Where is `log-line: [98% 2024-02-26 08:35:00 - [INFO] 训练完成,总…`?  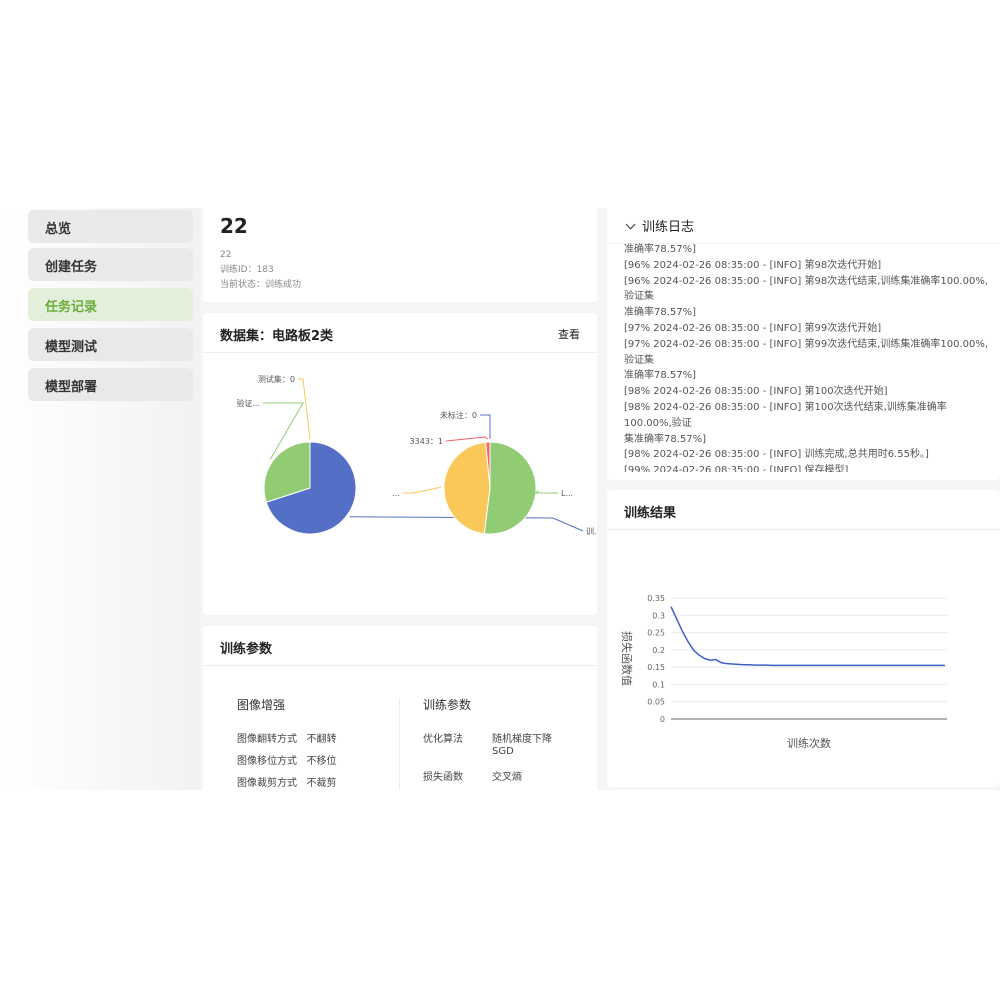 log-line: [98% 2024-02-26 08:35:00 - [INFO] 训练完成,总… is located at coordinates (776, 455).